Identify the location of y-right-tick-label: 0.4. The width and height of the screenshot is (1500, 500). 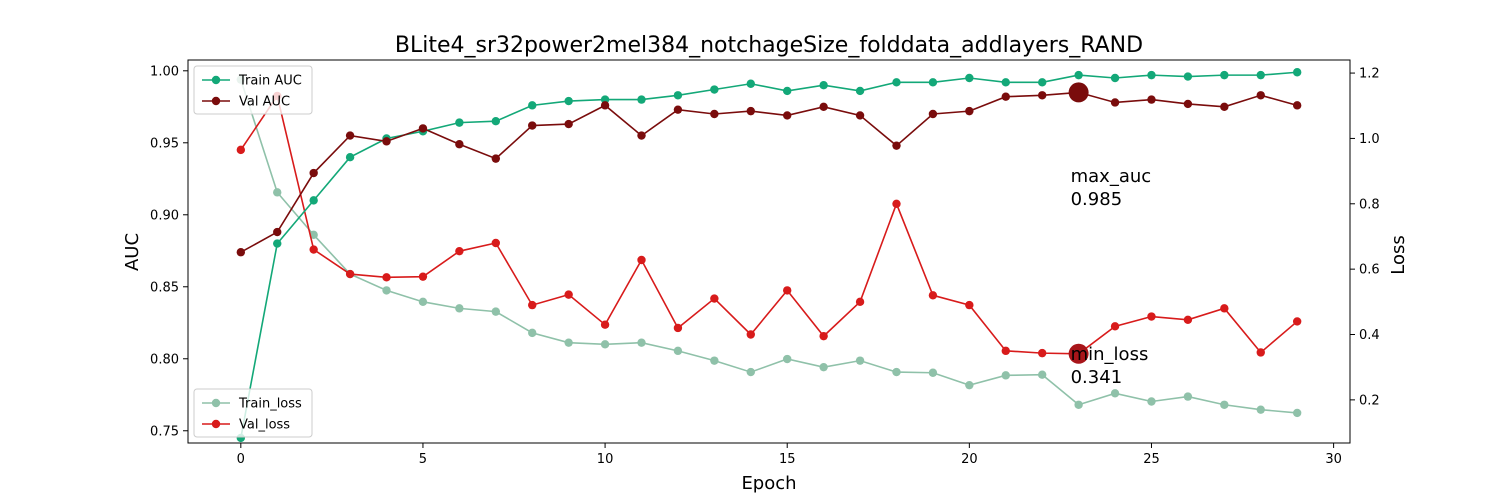
(1369, 335).